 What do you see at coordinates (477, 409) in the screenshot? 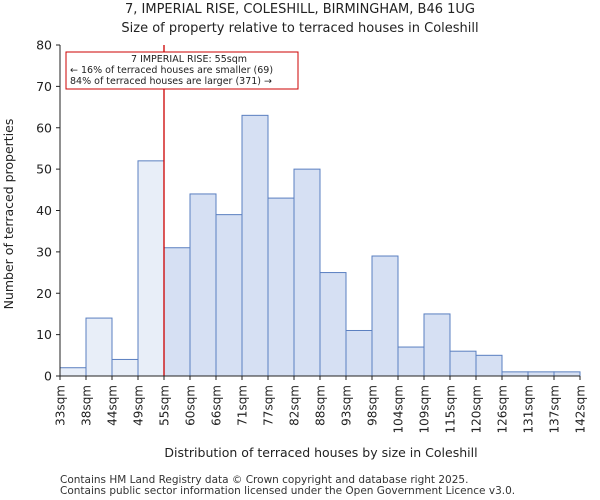
I see `x-tick-label: 120sqm` at bounding box center [477, 409].